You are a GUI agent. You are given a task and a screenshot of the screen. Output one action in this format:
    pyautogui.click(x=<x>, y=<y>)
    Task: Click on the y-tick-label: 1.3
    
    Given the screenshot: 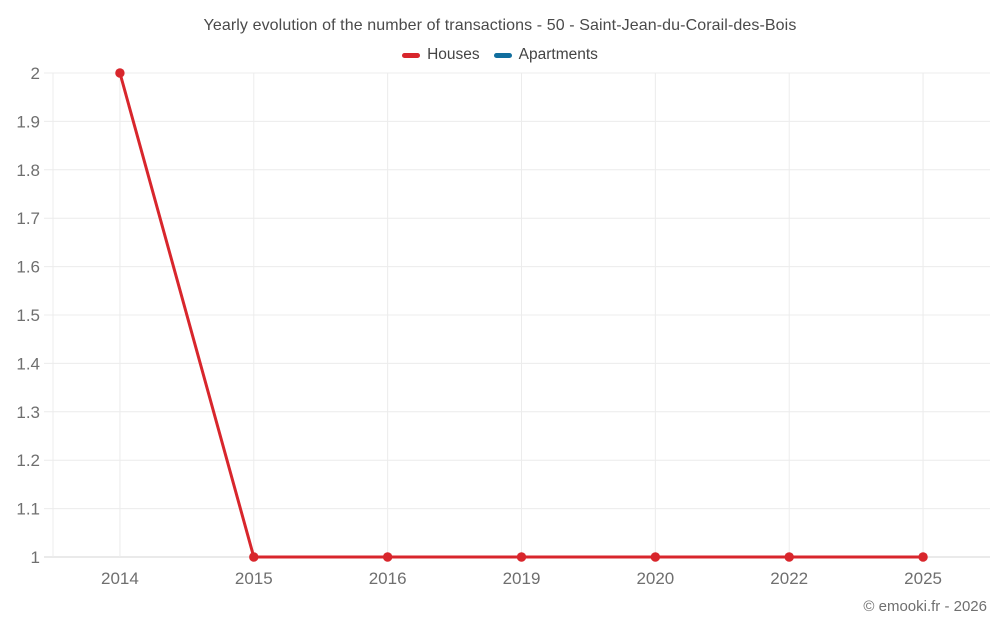 What is the action you would take?
    pyautogui.click(x=28, y=412)
    